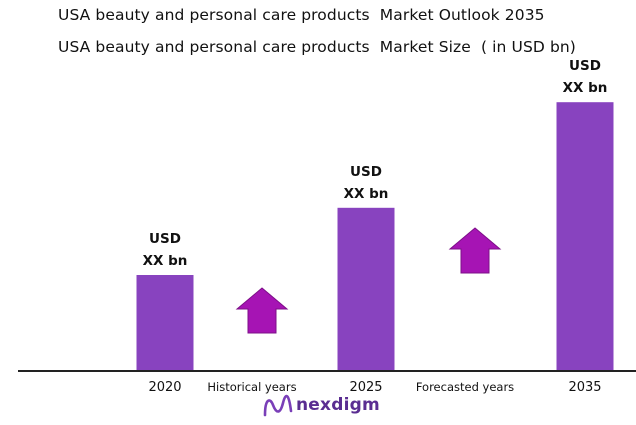 The image size is (636, 425). What do you see at coordinates (365, 387) in the screenshot?
I see `x-tick-label-2025: 2025` at bounding box center [365, 387].